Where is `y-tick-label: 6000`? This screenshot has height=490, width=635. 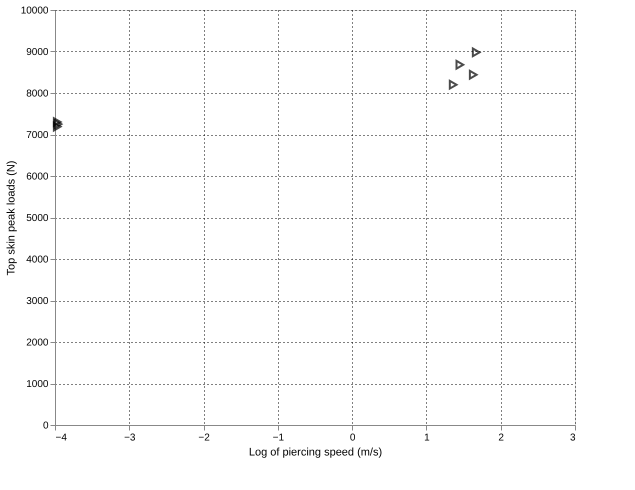
y-tick-label: 6000 is located at coordinates (37, 177).